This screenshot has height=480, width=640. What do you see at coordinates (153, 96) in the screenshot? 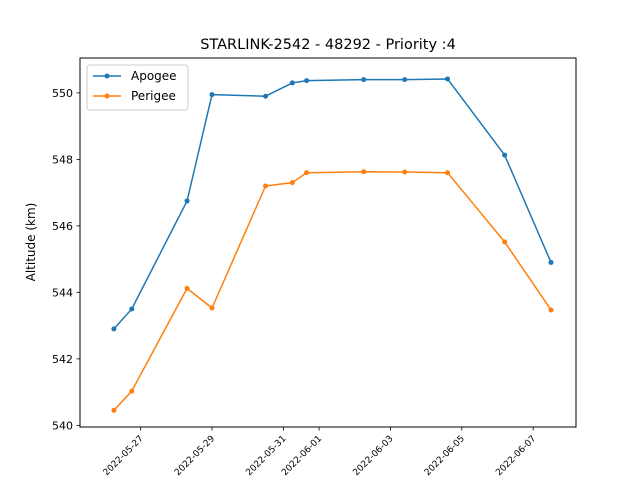
I see `legend-label-perigee: Perigee` at bounding box center [153, 96].